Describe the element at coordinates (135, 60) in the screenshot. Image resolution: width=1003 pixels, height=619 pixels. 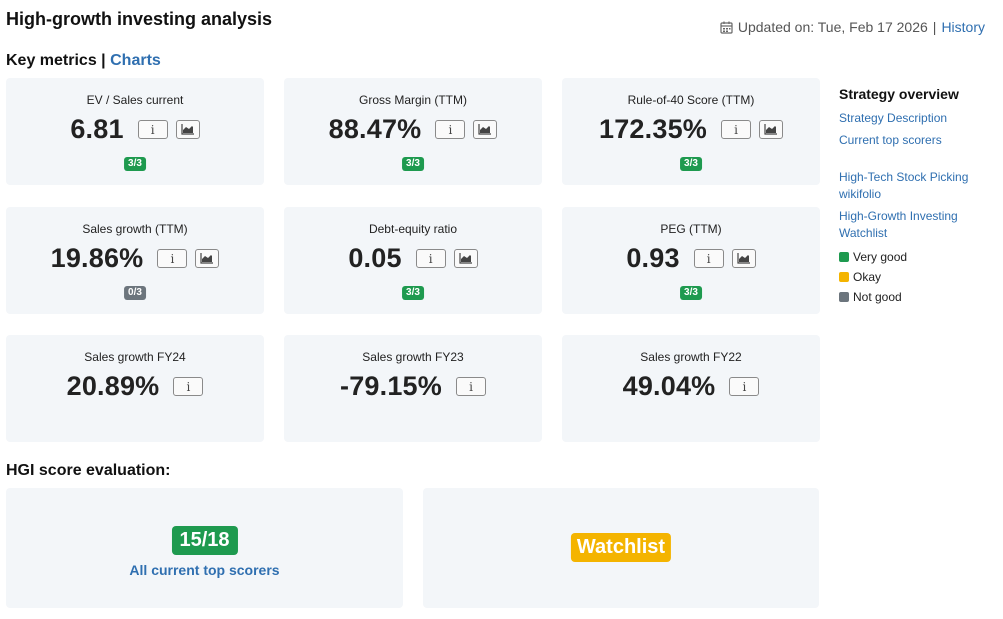
I see `charts-link: Charts` at that location.